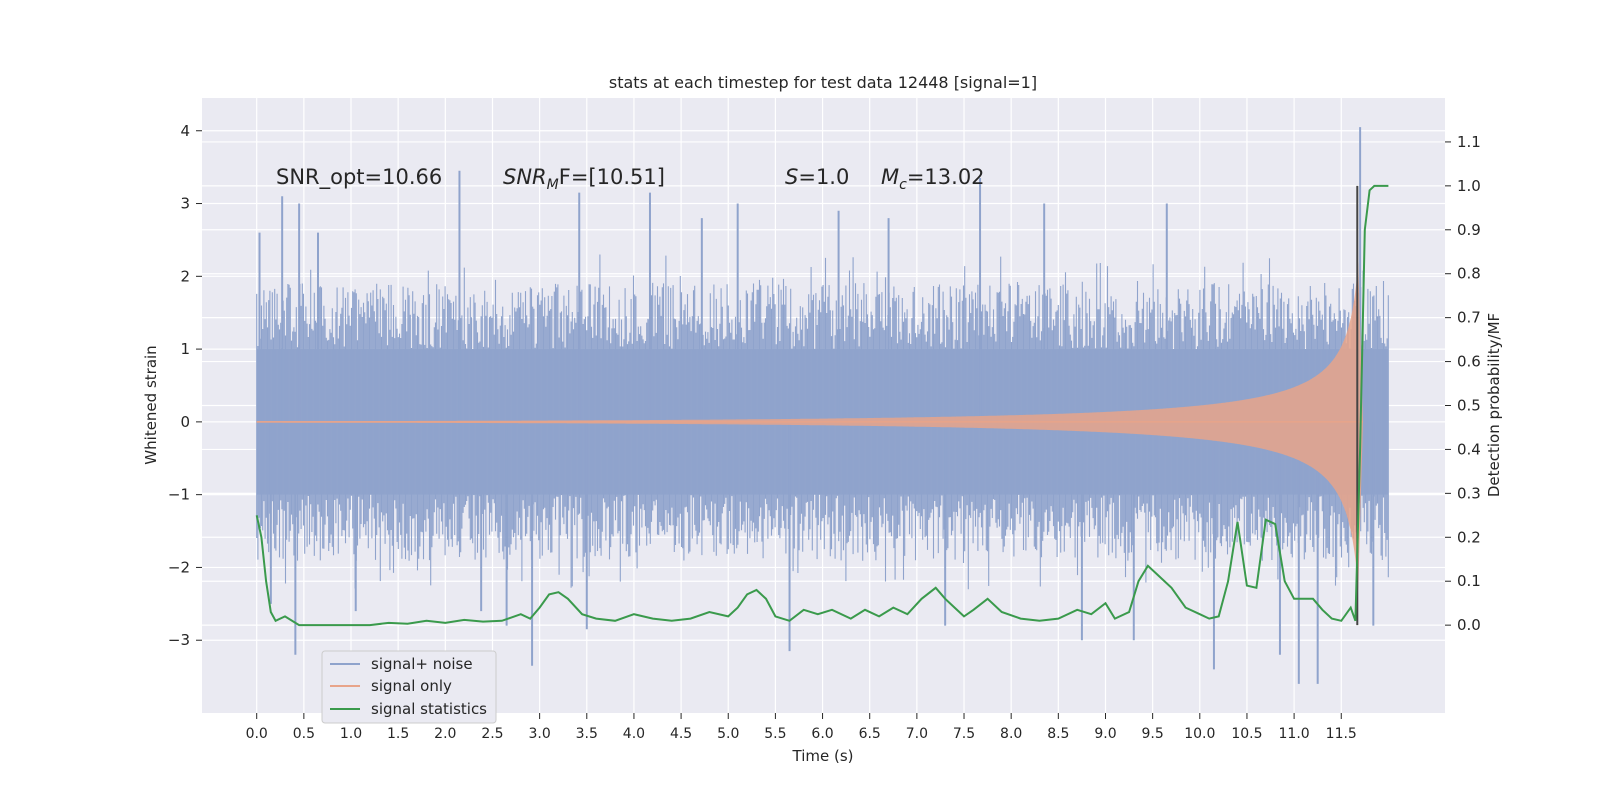  I want to click on x-tick-label: 2.0, so click(445, 734).